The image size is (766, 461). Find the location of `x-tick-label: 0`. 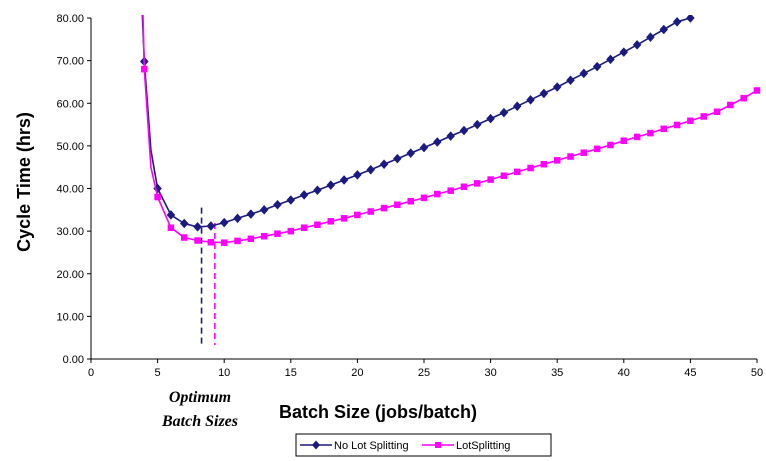

x-tick-label: 0 is located at coordinates (91, 373).